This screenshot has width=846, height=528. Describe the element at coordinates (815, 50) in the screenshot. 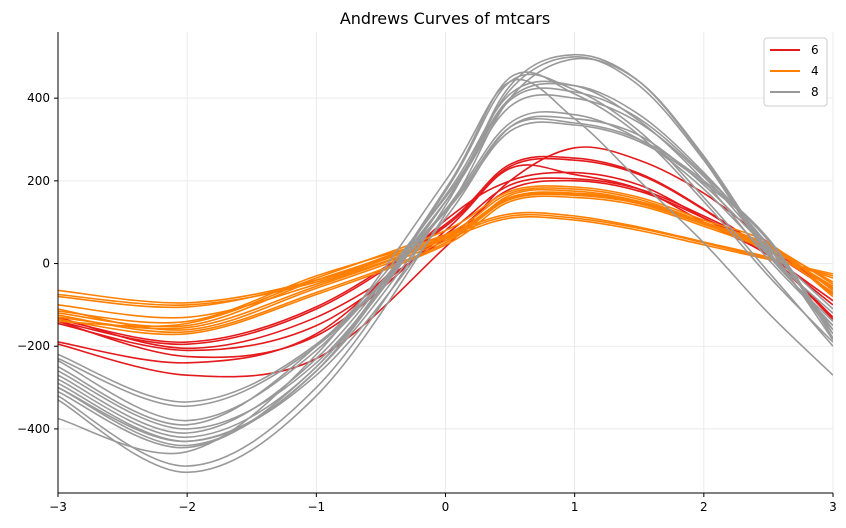

I see `legend-label-6: 6` at that location.